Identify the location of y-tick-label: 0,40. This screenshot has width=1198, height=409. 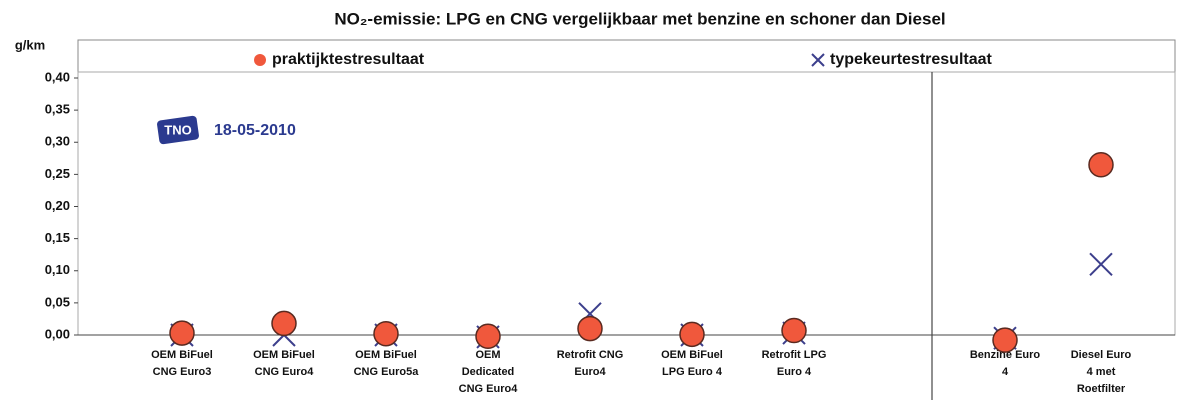
(57, 76).